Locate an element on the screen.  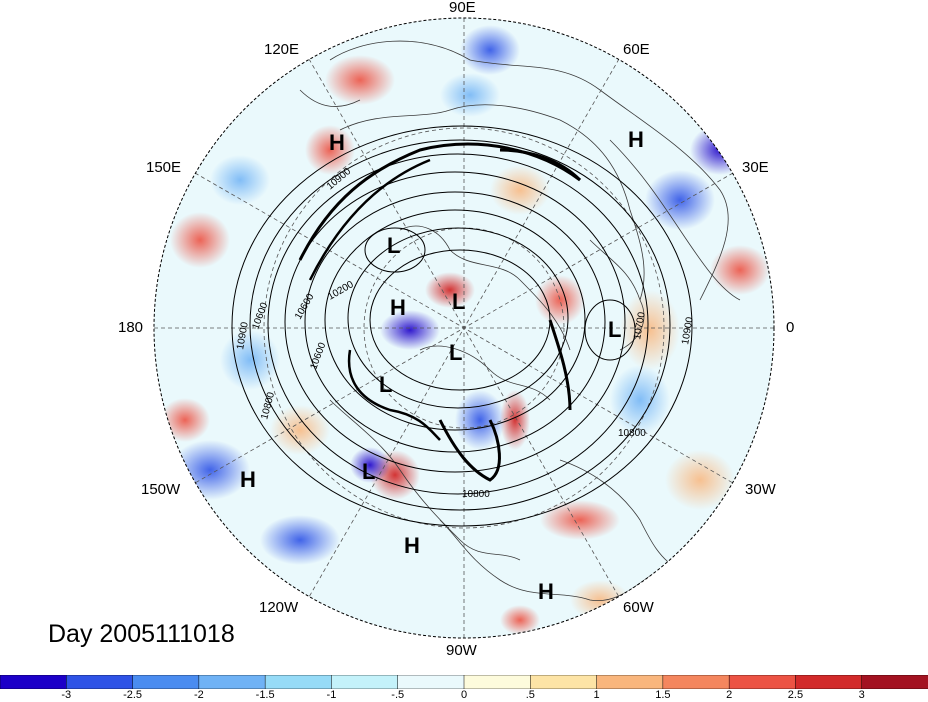
longitude-label-180: 180 is located at coordinates (131, 327).